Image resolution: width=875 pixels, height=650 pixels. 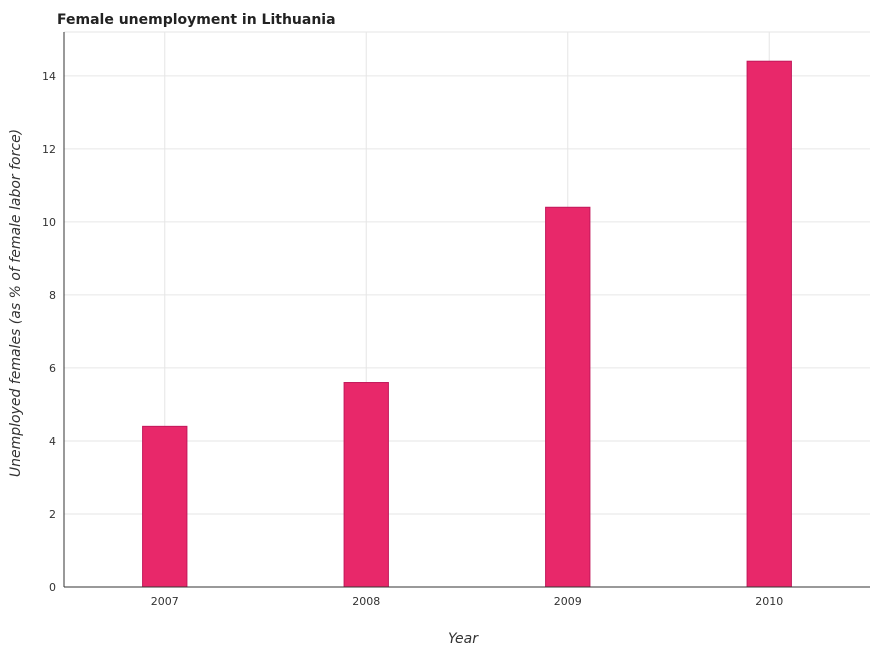 I want to click on bar-2008, so click(x=366, y=485).